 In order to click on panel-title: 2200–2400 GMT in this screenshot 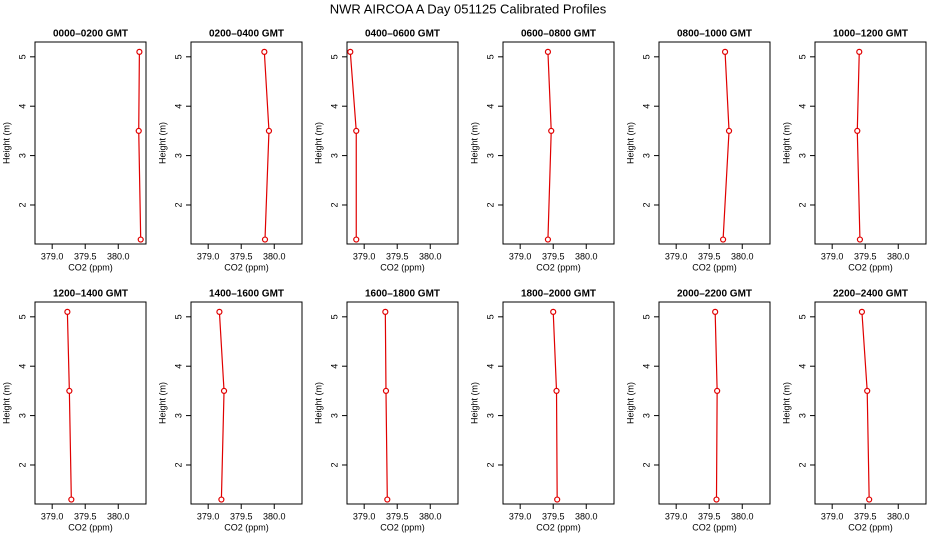, I will do `click(870, 294)`.